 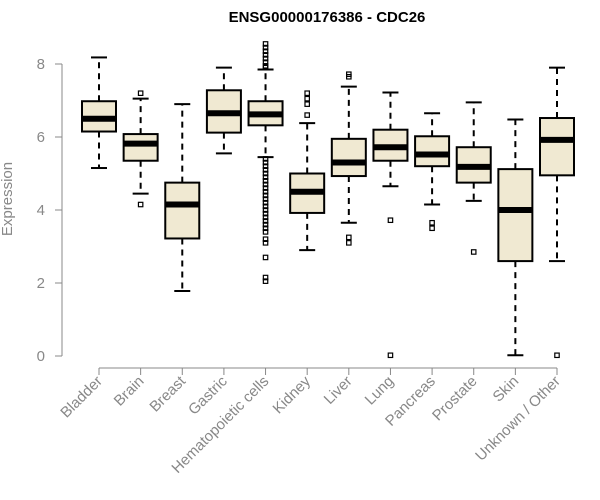 What do you see at coordinates (49, 210) in the screenshot?
I see `y-axis-ticks: 0 2 4 6 8` at bounding box center [49, 210].